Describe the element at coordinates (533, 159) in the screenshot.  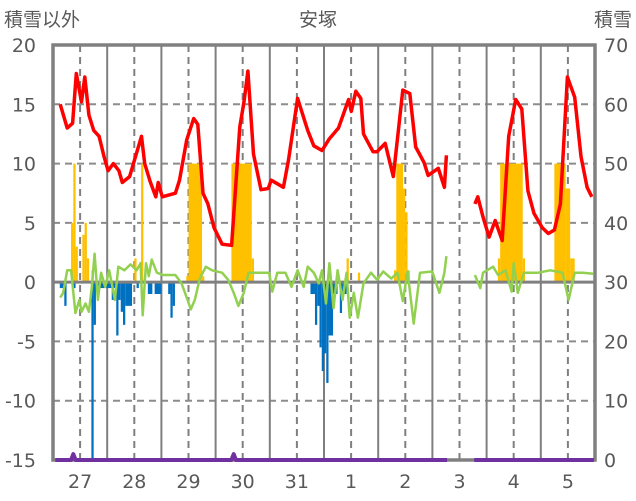
I see `red-line-series` at that location.